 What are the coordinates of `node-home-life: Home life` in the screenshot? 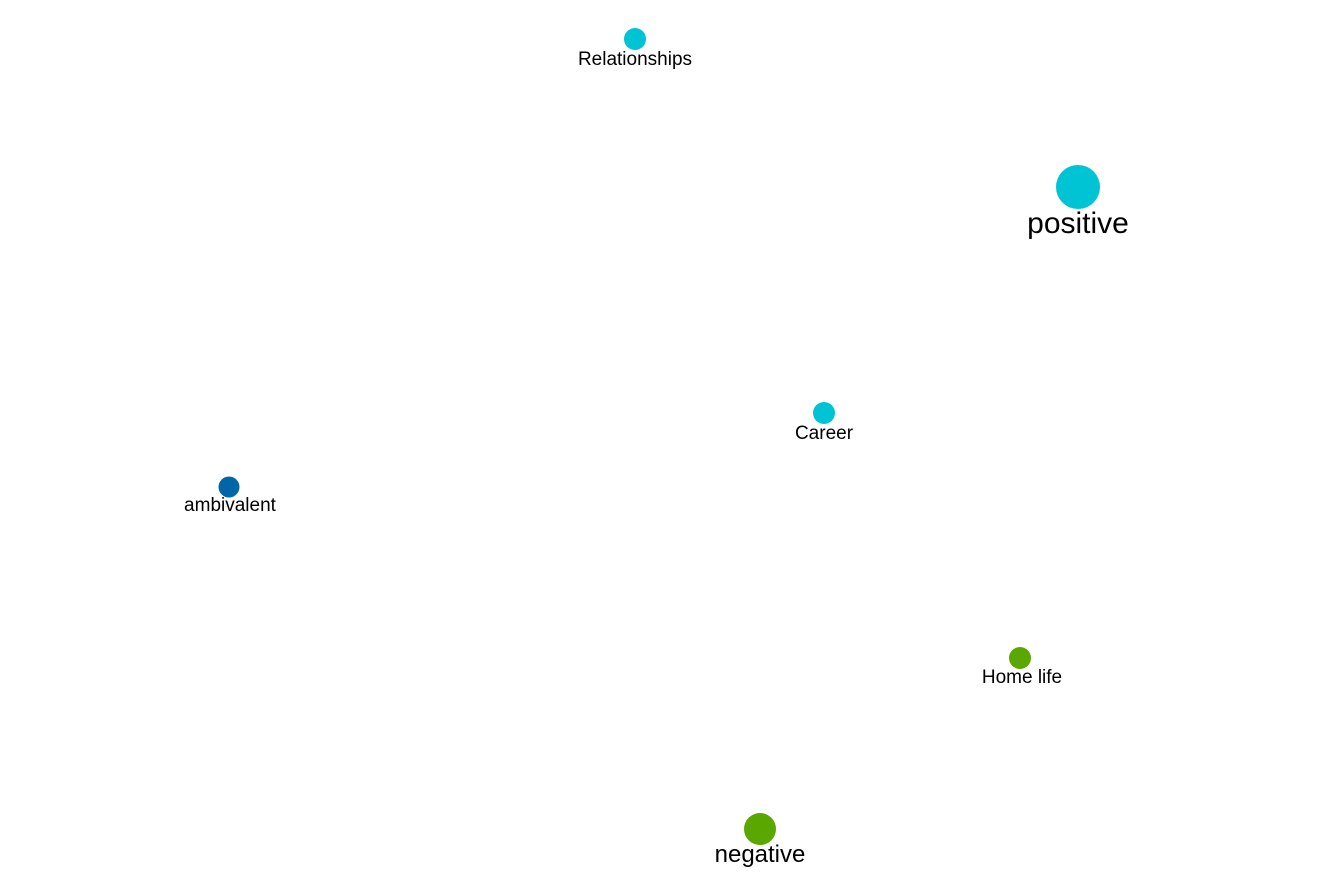 It's located at (1022, 667).